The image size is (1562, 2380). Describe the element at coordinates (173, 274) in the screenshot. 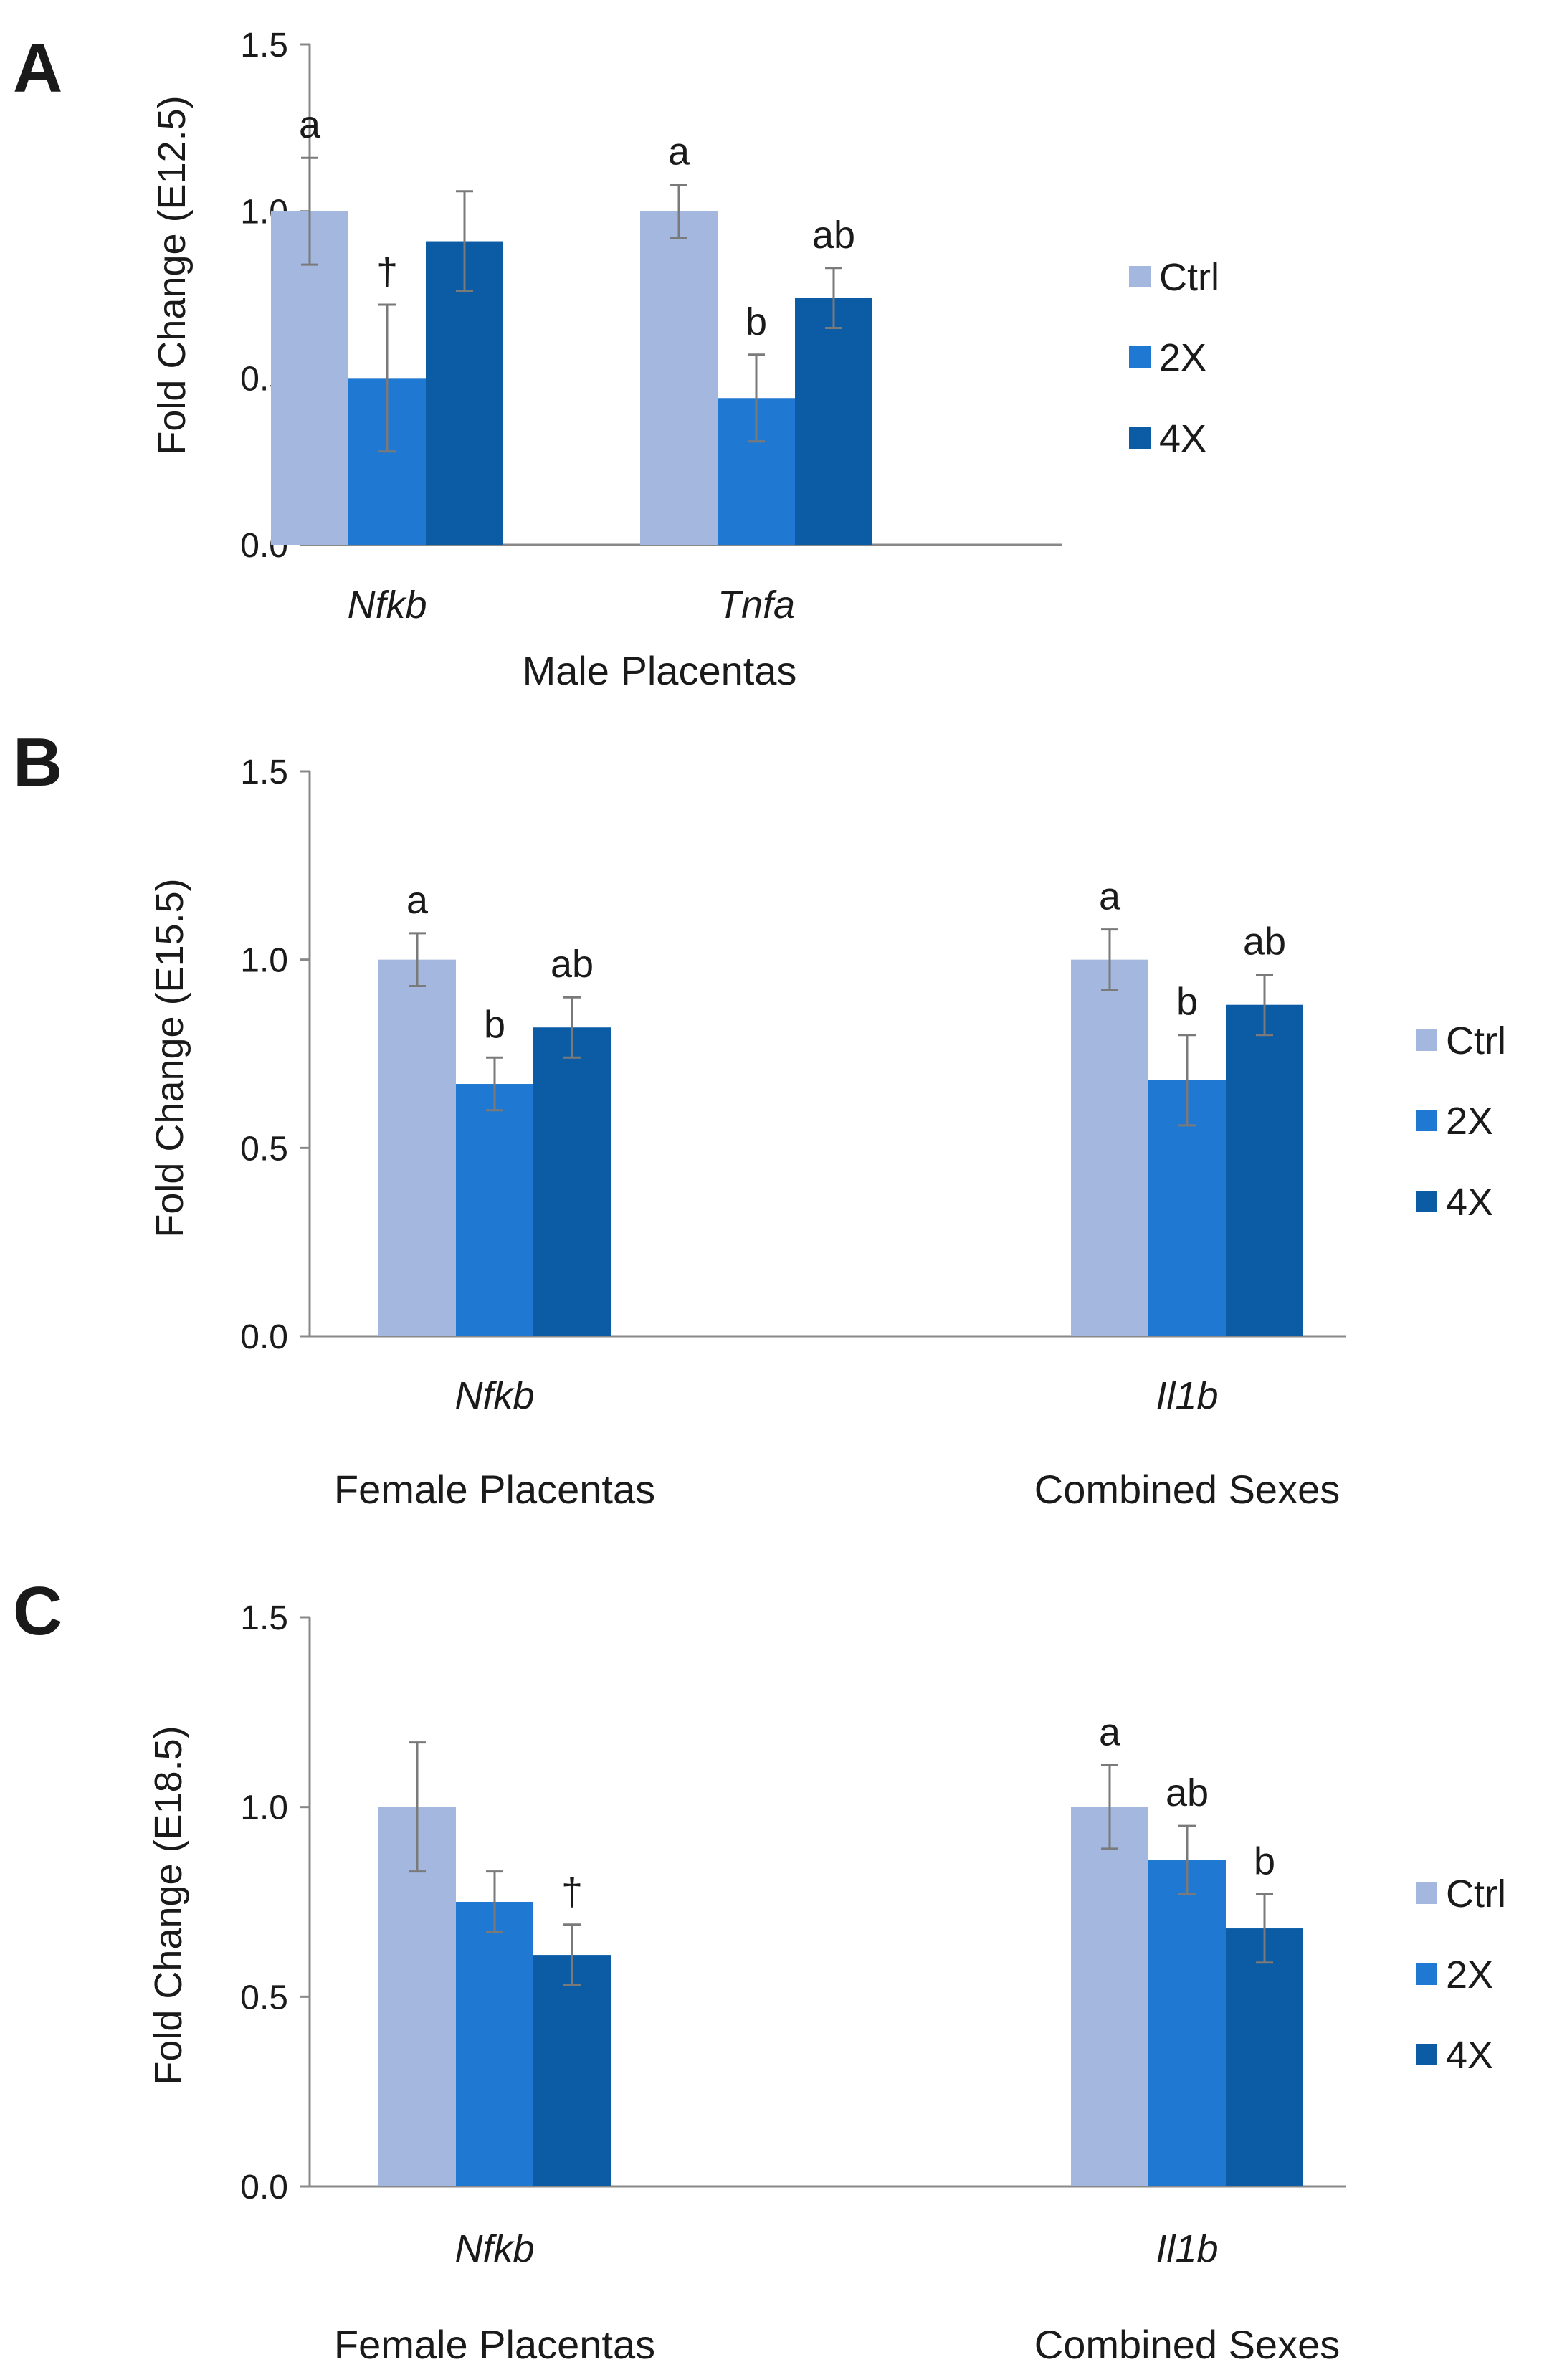

I see `y-axis-label: Fold Change (E12.5)` at that location.